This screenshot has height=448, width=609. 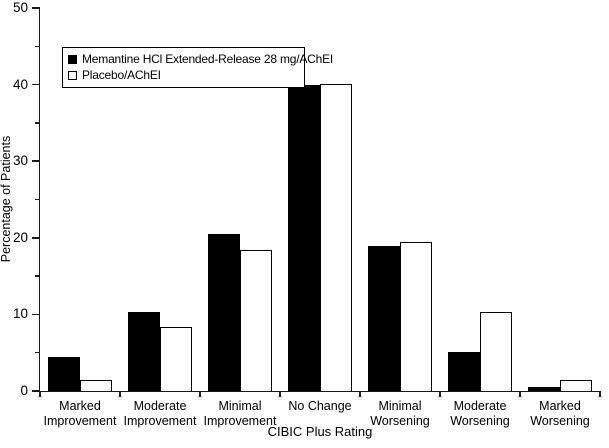 I want to click on y-axis-tick-label: 20, so click(x=20, y=237).